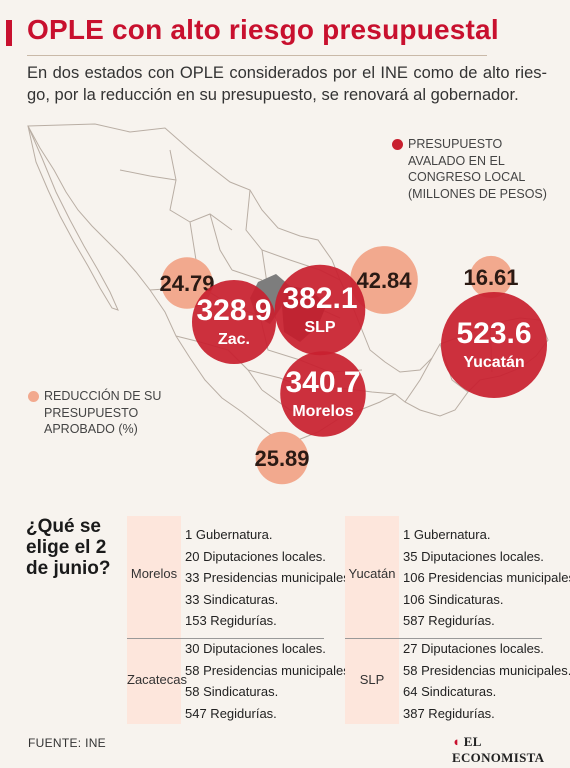  Describe the element at coordinates (322, 411) in the screenshot. I see `state-label-morelos: Morelos` at that location.